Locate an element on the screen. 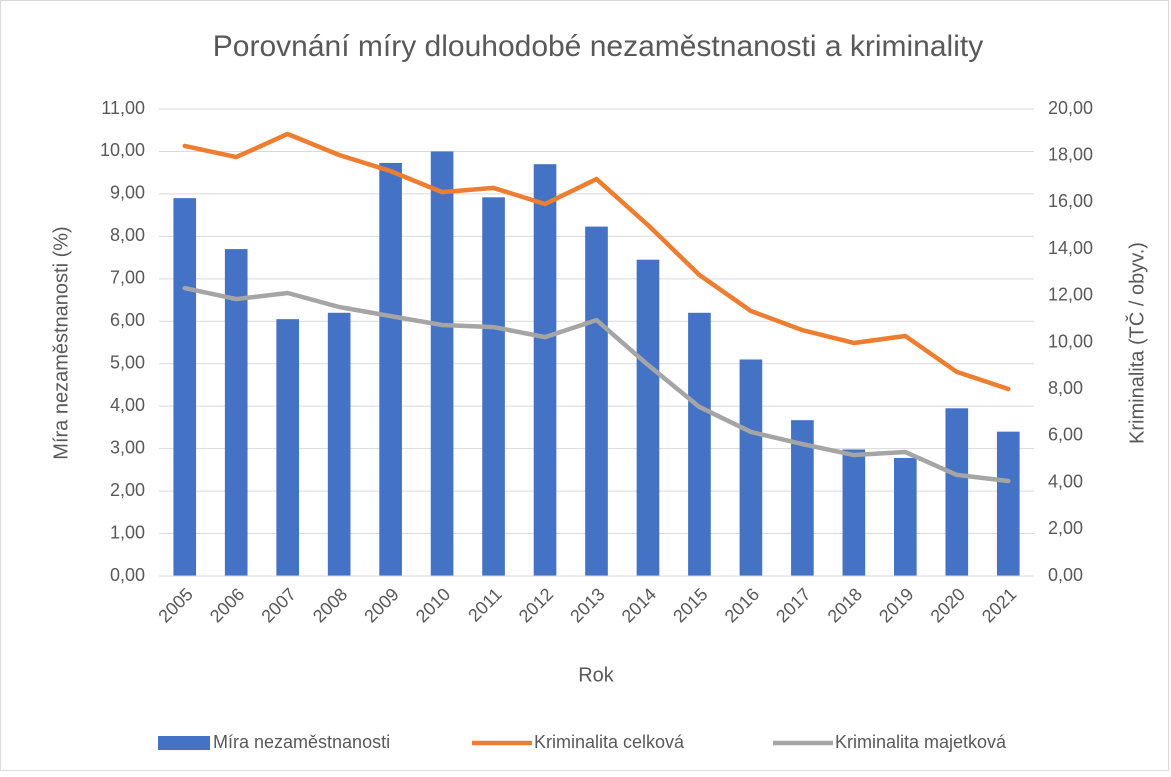 This screenshot has width=1171, height=777. legend-label: Míra nezaměstnanosti is located at coordinates (301, 742).